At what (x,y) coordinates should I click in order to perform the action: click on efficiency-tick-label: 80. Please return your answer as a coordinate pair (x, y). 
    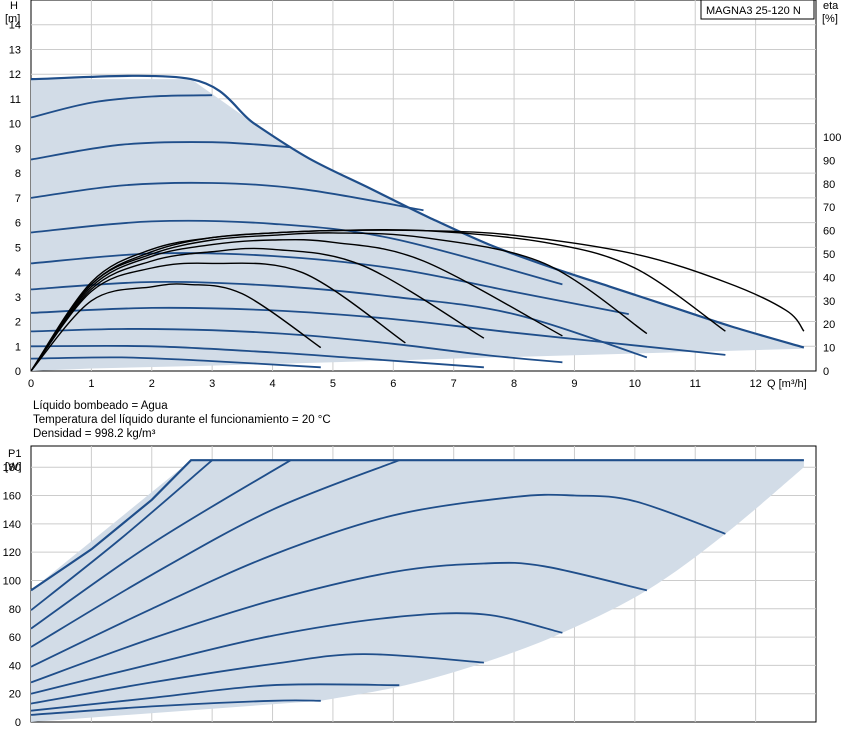
    Looking at the image, I should click on (829, 185).